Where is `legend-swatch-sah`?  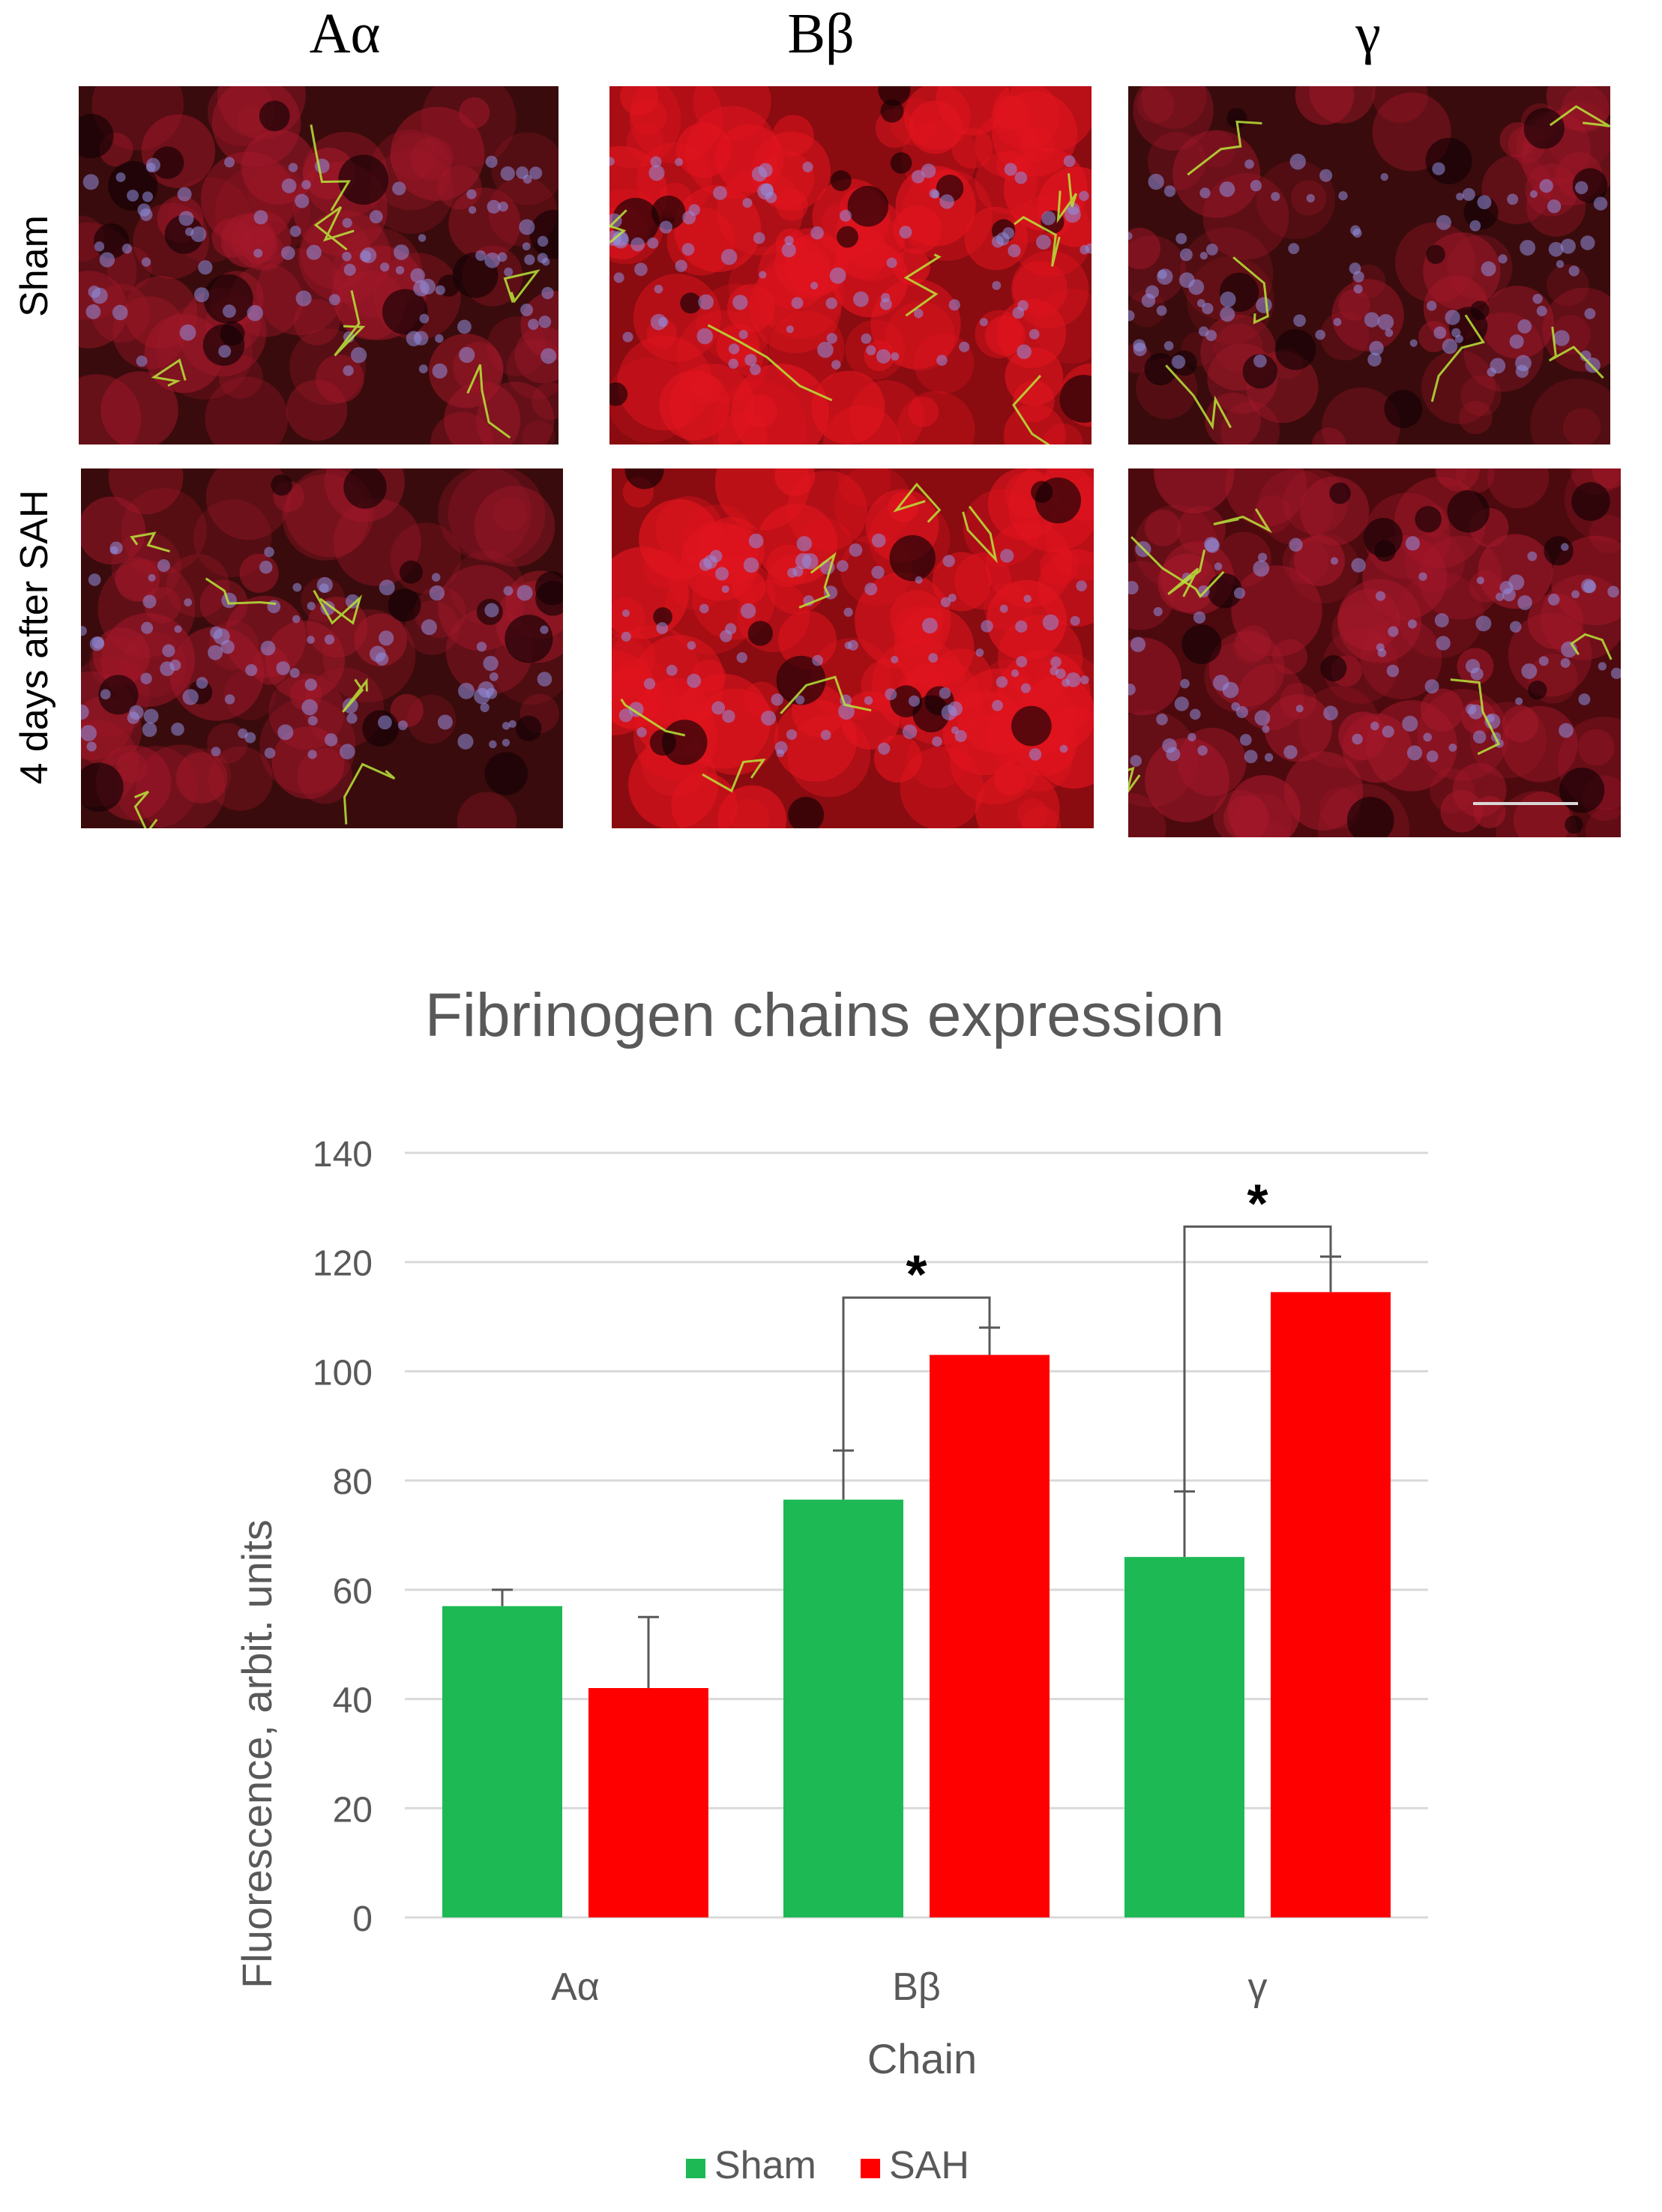
legend-swatch-sah is located at coordinates (870, 2168).